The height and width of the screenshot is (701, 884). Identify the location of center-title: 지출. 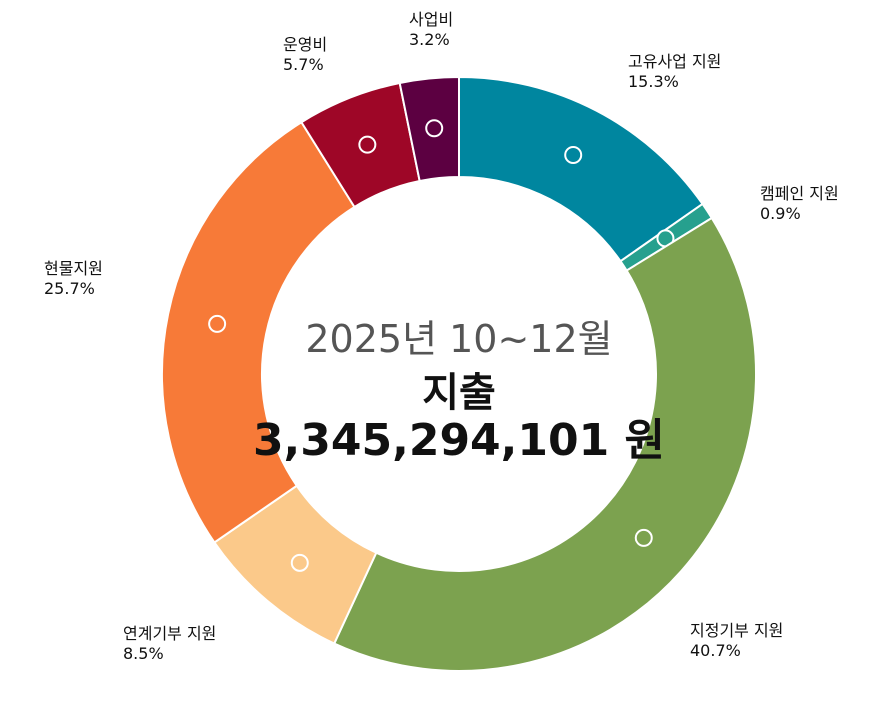
(459, 393).